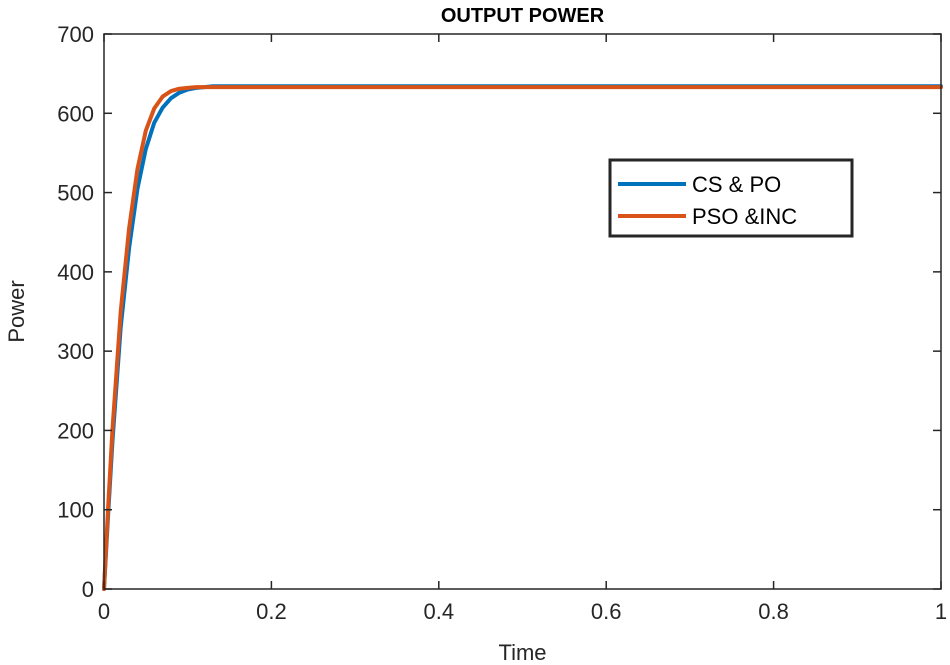  I want to click on legend-label-pso-inc: PSO &INC, so click(744, 216).